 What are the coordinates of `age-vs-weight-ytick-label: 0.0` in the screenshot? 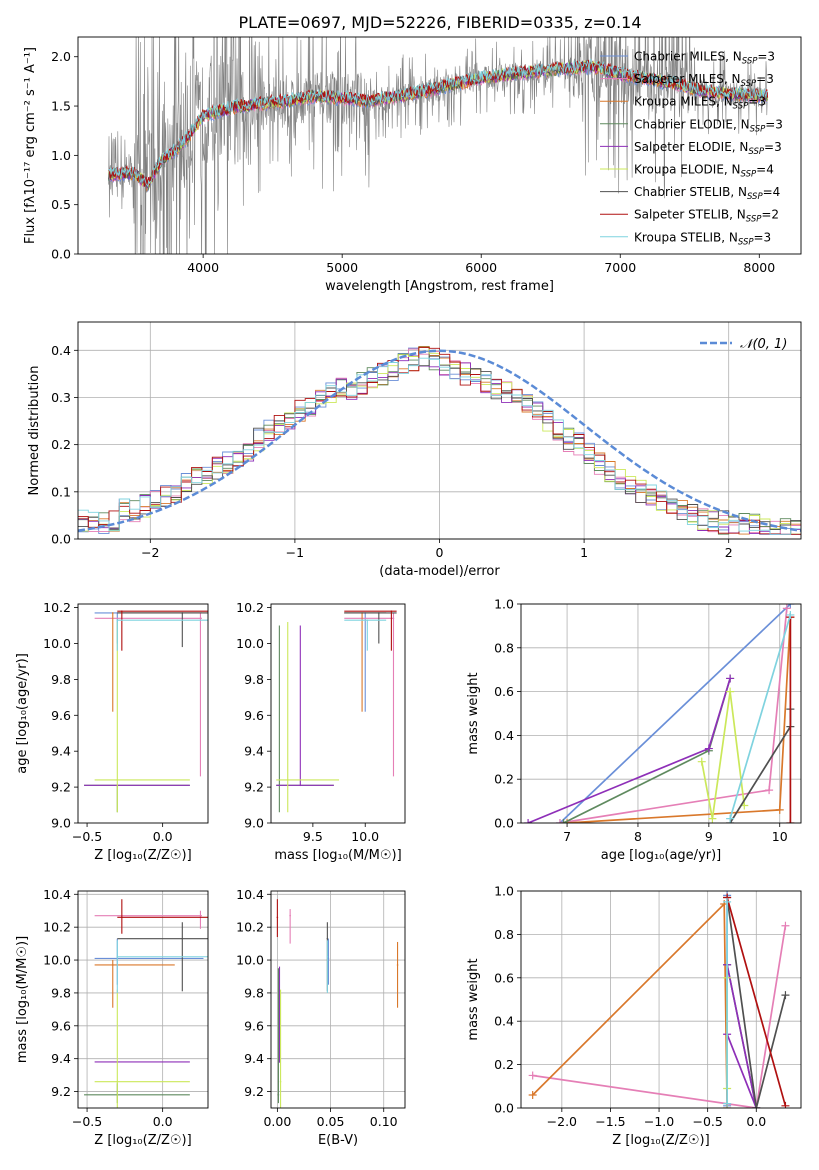 It's located at (504, 823).